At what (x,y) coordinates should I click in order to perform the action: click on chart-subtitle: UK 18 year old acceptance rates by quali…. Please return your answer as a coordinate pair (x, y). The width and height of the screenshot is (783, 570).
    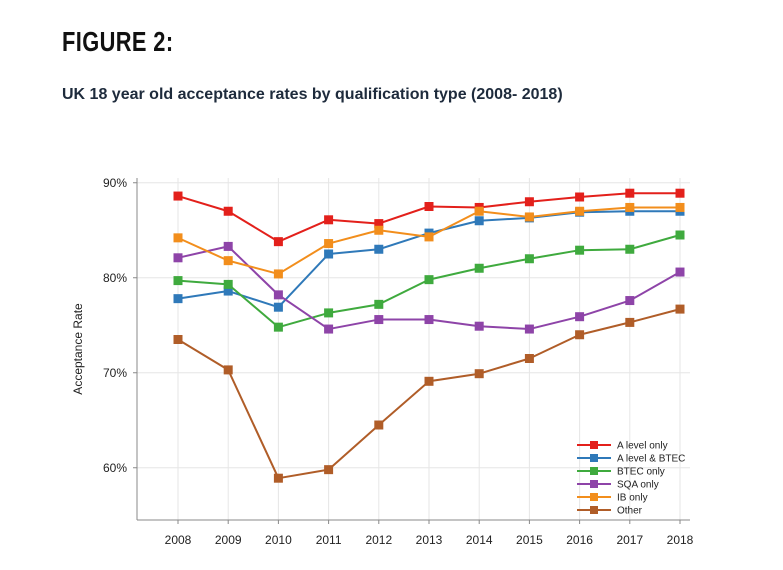
    Looking at the image, I should click on (312, 94).